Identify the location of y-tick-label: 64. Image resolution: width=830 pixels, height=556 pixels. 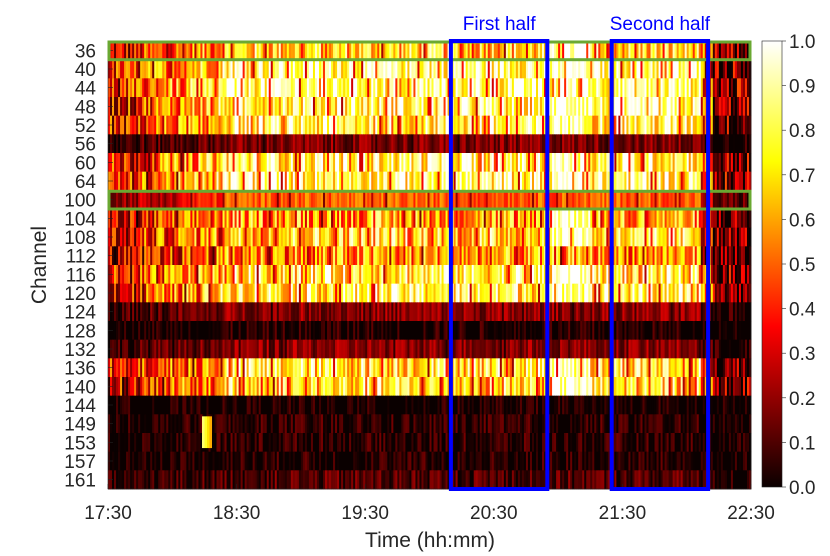
(86, 182).